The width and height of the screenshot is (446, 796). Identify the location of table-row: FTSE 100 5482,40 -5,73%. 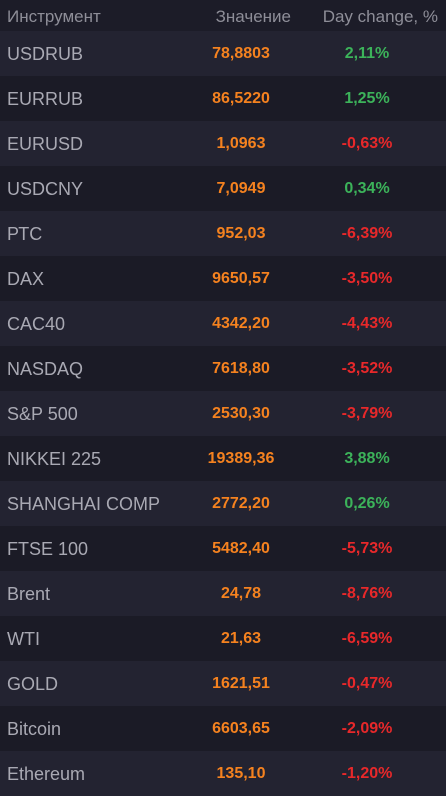
(223, 548).